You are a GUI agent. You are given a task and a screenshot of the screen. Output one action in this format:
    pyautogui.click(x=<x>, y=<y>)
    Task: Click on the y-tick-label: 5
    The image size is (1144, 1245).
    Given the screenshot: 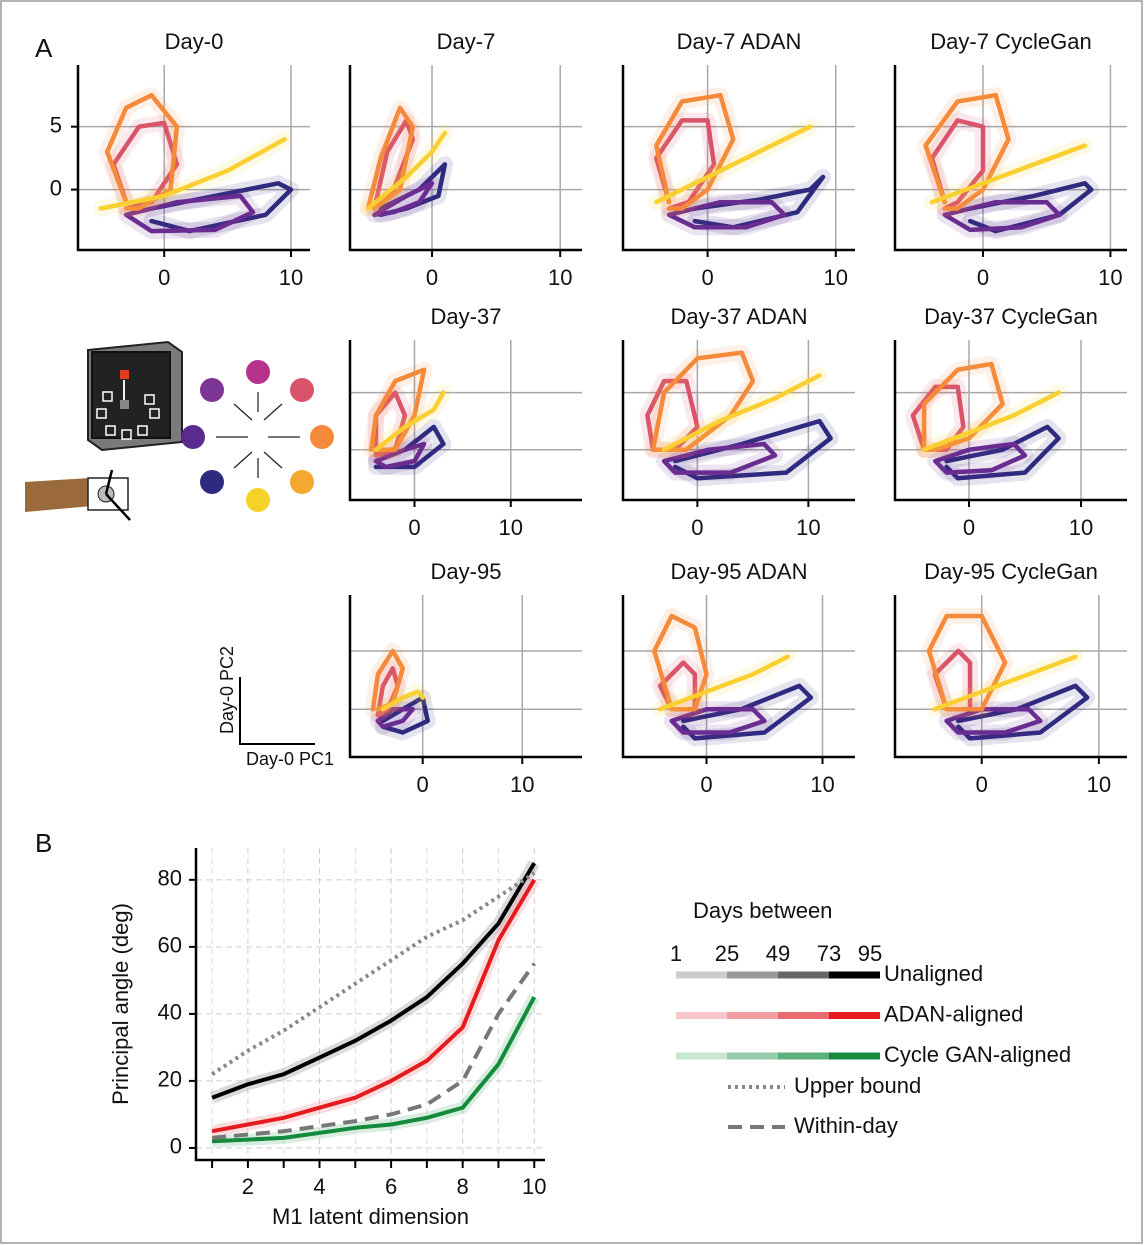 What is the action you would take?
    pyautogui.click(x=56, y=124)
    